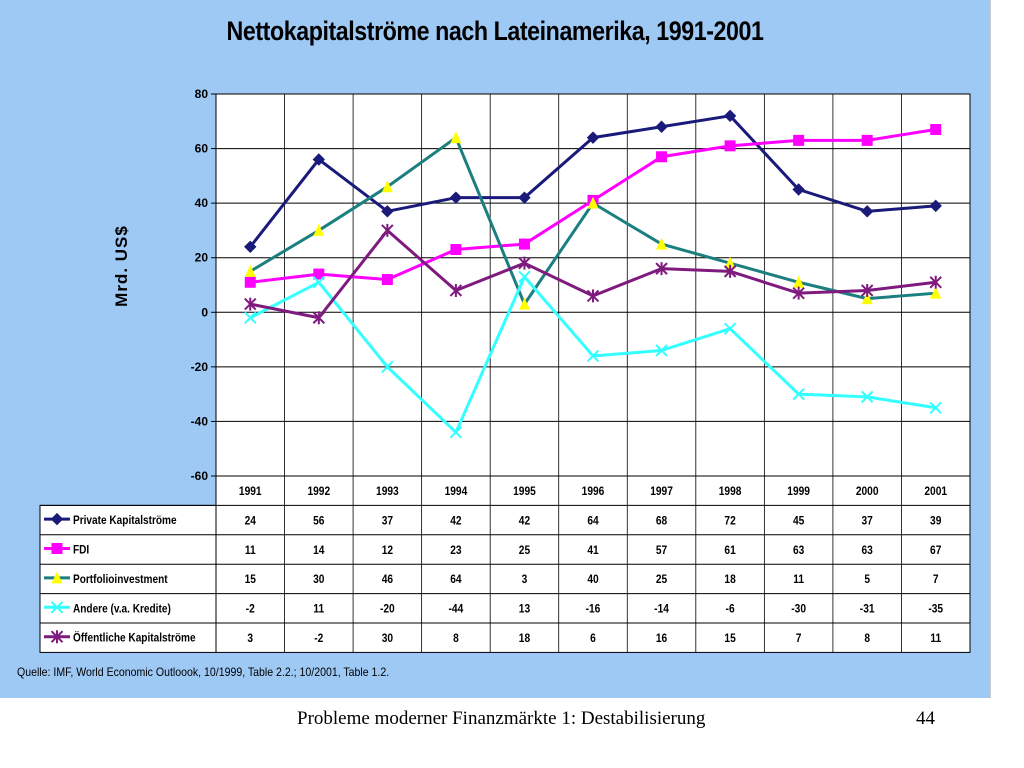 The width and height of the screenshot is (1024, 768). I want to click on y-axis-label: Mrd. US$, so click(121, 266).